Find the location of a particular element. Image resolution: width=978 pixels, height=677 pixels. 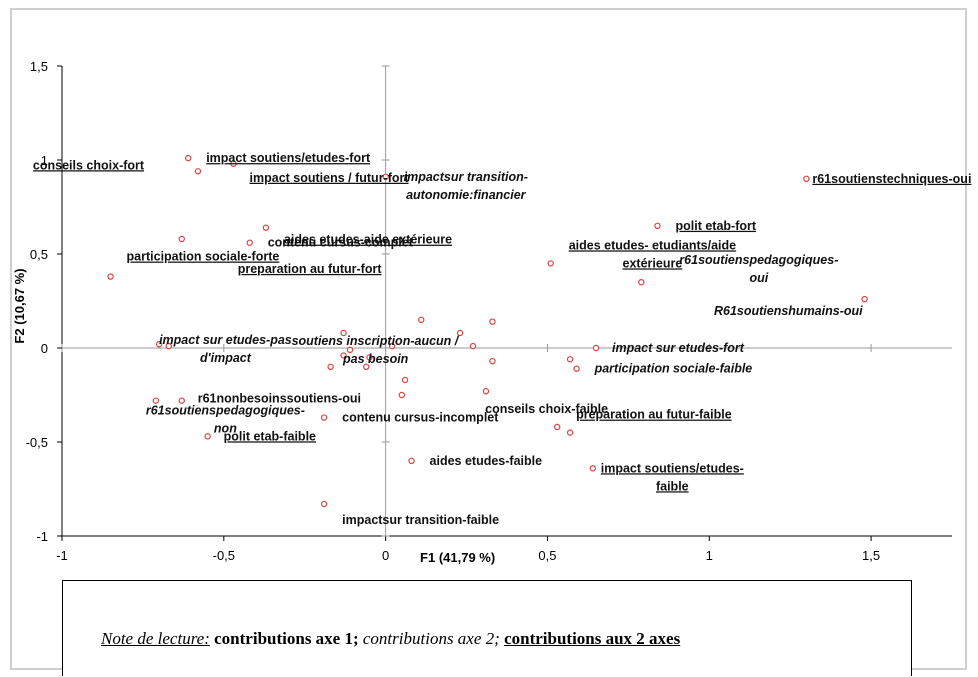

x-tick-label: 1 is located at coordinates (709, 555).